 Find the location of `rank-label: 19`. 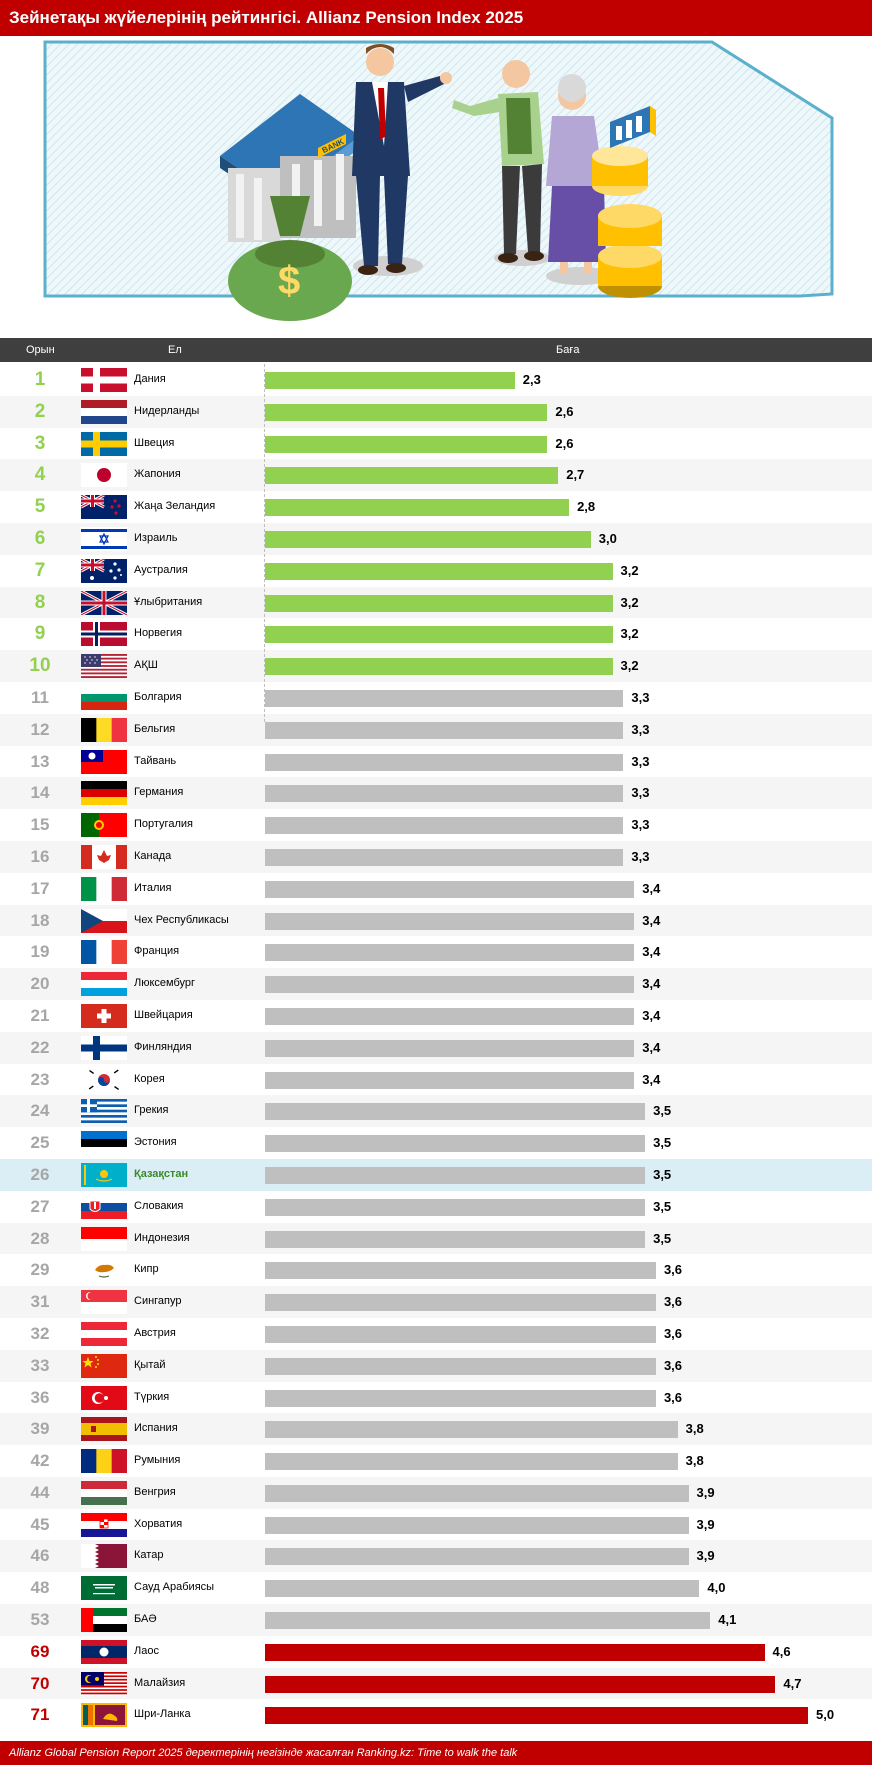

rank-label: 19 is located at coordinates (40, 952).